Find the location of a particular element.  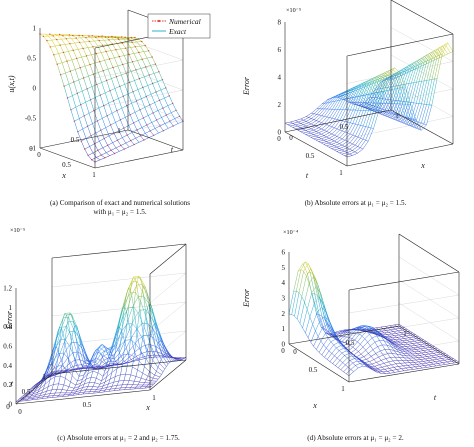

z-exponent: ×10⁻⁴ is located at coordinates (290, 232).